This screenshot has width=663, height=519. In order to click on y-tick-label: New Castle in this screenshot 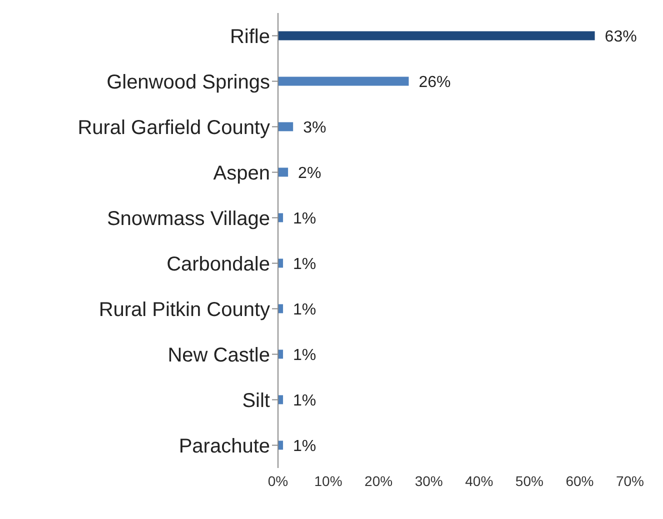, I will do `click(219, 355)`.